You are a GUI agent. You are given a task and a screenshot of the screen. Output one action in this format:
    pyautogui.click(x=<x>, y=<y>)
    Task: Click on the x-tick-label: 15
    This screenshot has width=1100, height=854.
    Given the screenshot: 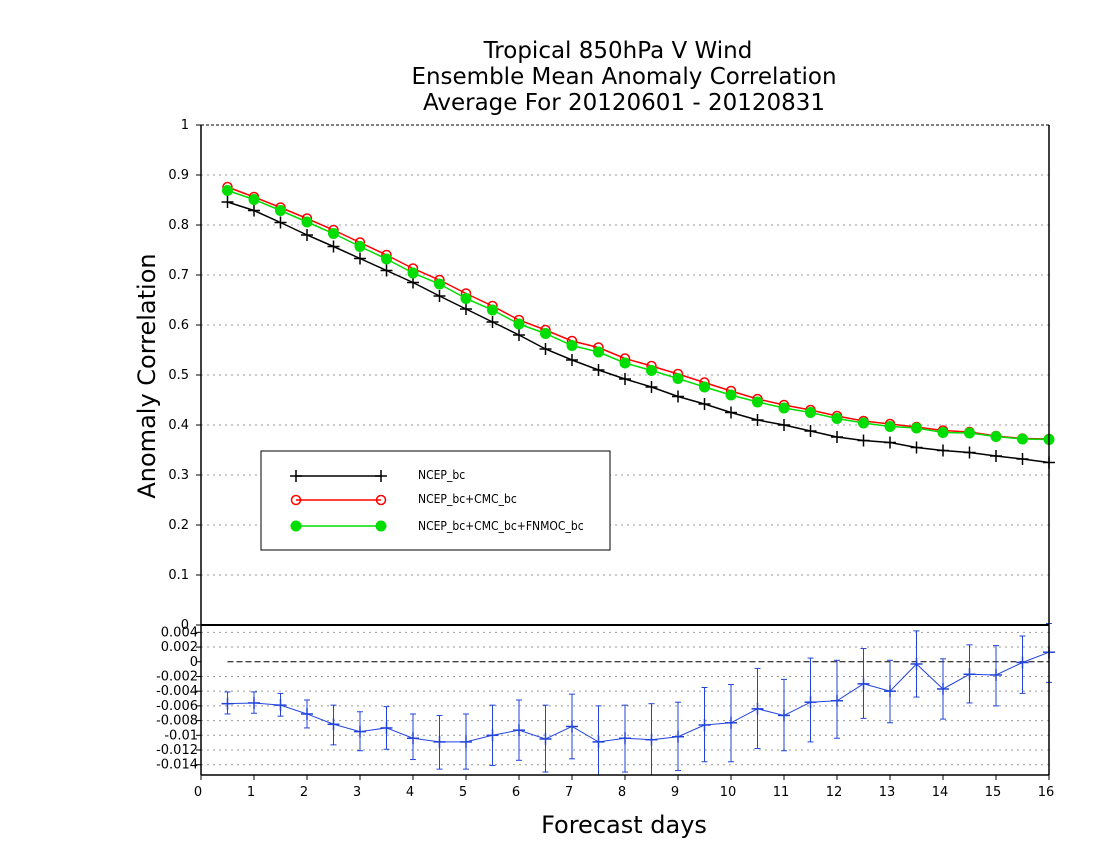 What is the action you would take?
    pyautogui.click(x=993, y=792)
    